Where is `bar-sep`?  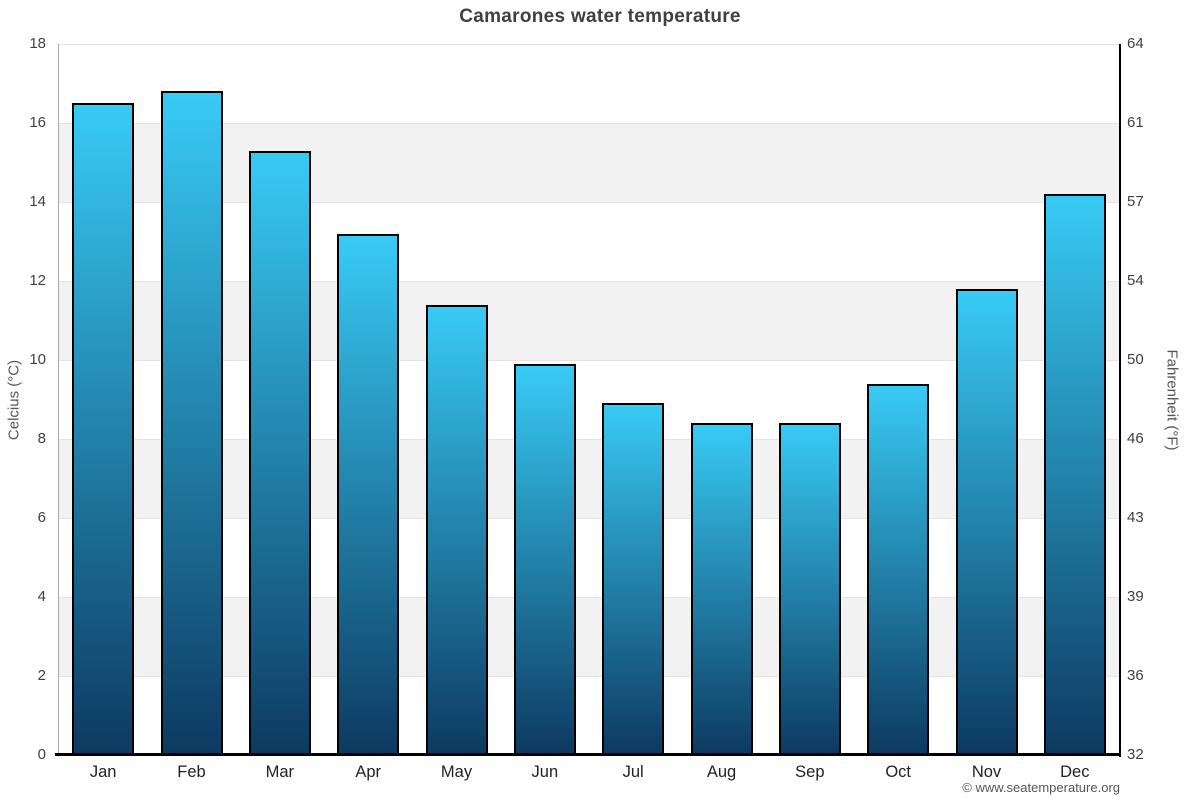 bar-sep is located at coordinates (809, 589).